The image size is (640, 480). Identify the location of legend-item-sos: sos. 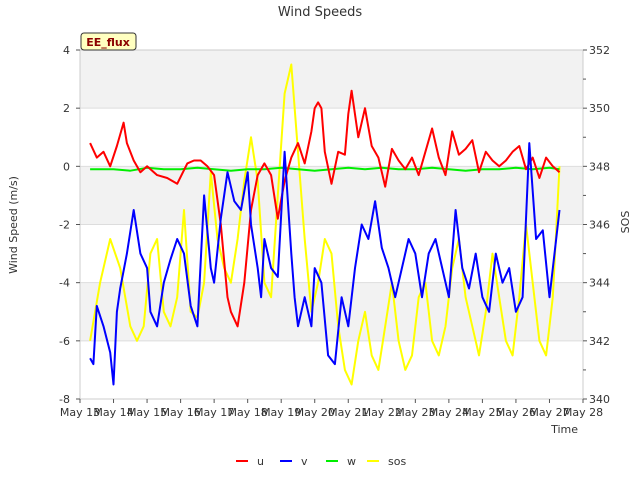
(386, 461).